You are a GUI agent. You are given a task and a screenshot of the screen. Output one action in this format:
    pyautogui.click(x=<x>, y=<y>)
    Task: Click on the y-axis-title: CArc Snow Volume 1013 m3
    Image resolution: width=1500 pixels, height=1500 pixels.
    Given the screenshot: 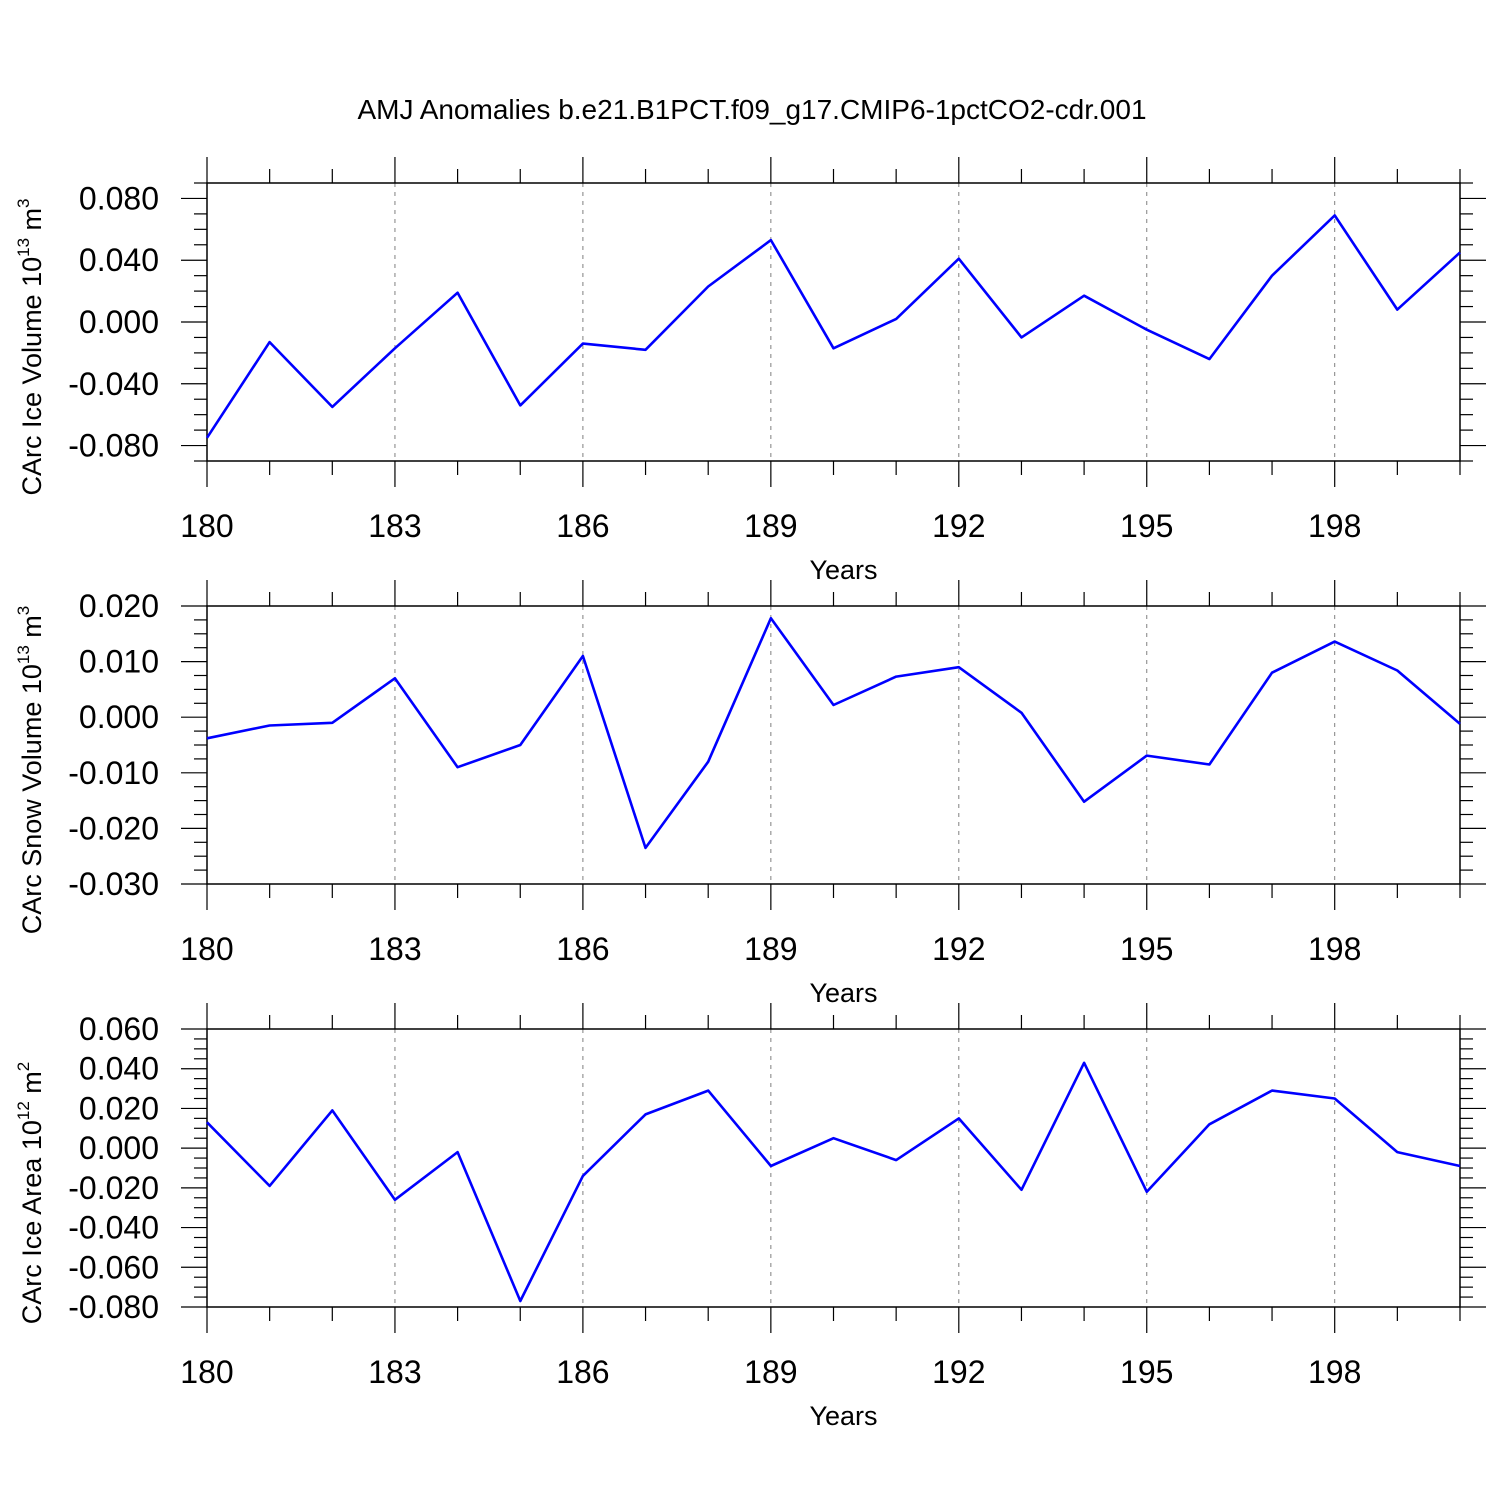 What is the action you would take?
    pyautogui.click(x=30, y=770)
    